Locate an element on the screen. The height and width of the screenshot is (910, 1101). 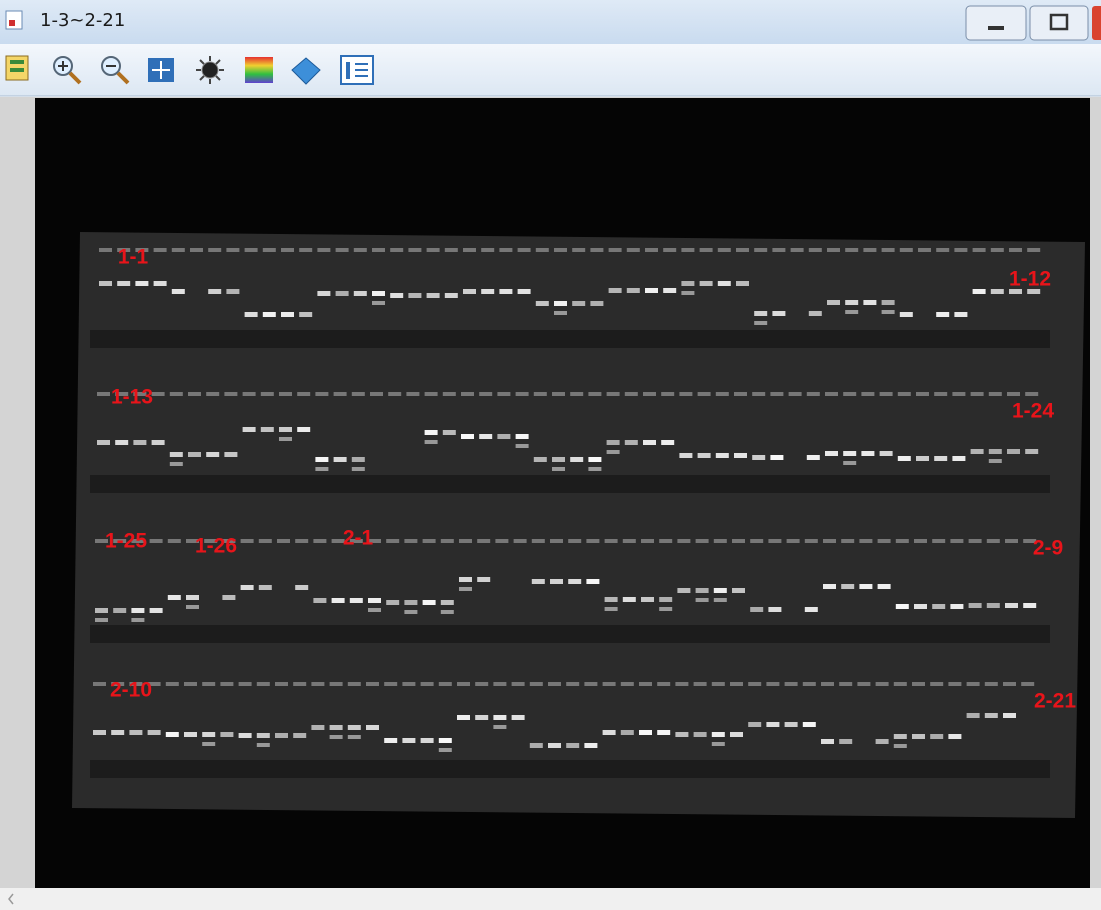
scroll-left-arrow is located at coordinates (11, 899).